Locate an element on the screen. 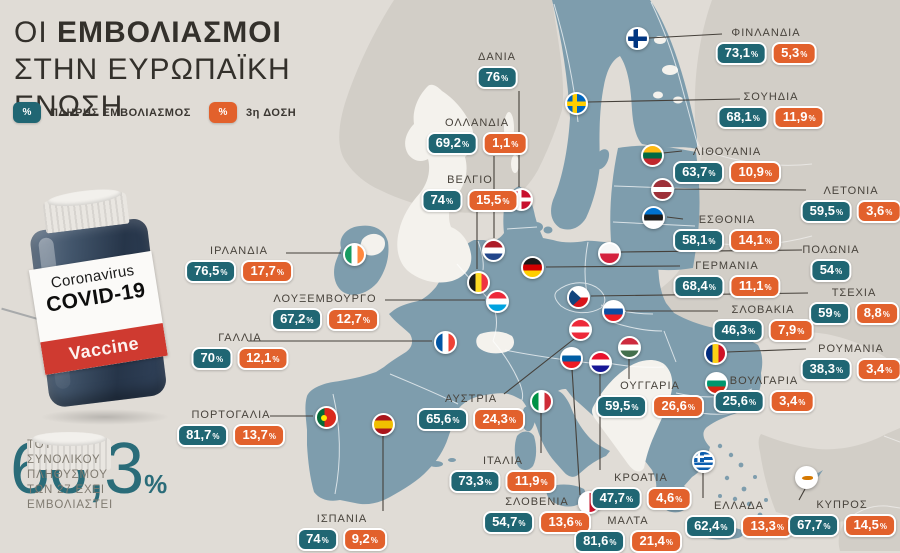  switzerland-landmass is located at coordinates (495, 342).